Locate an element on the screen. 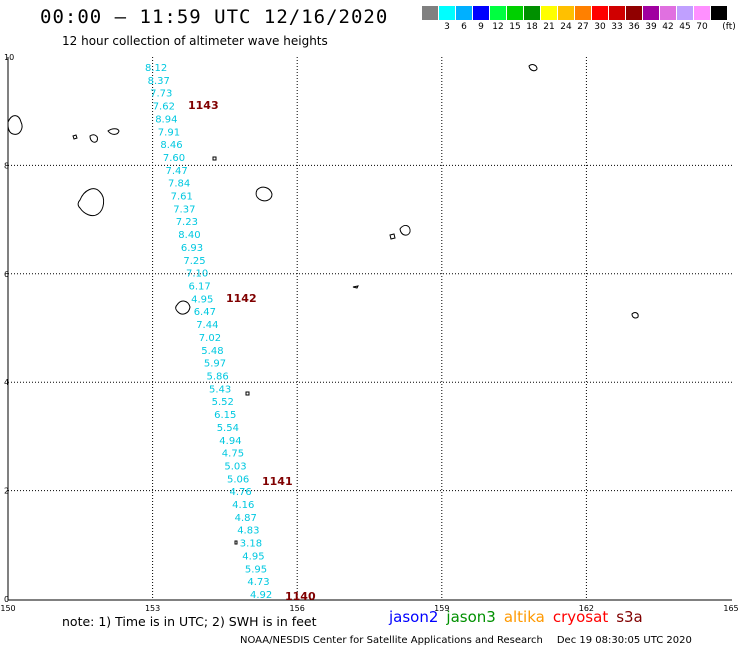 This screenshot has height=650, width=740. map-title: 00:00 – 11:59 UTC 12/16/2020 is located at coordinates (214, 17).